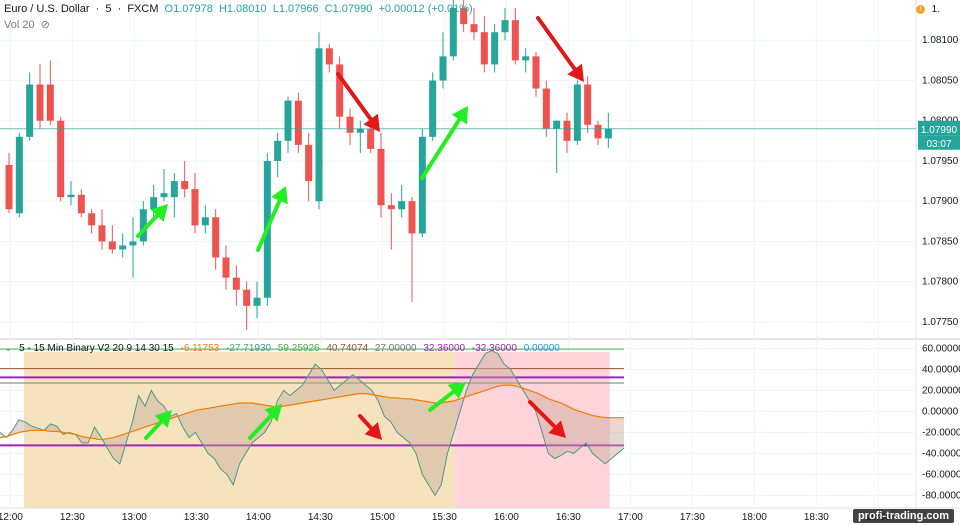 This screenshot has height=525, width=960. What do you see at coordinates (295, 9) in the screenshot?
I see `ohlc-low: L1.07966` at bounding box center [295, 9].